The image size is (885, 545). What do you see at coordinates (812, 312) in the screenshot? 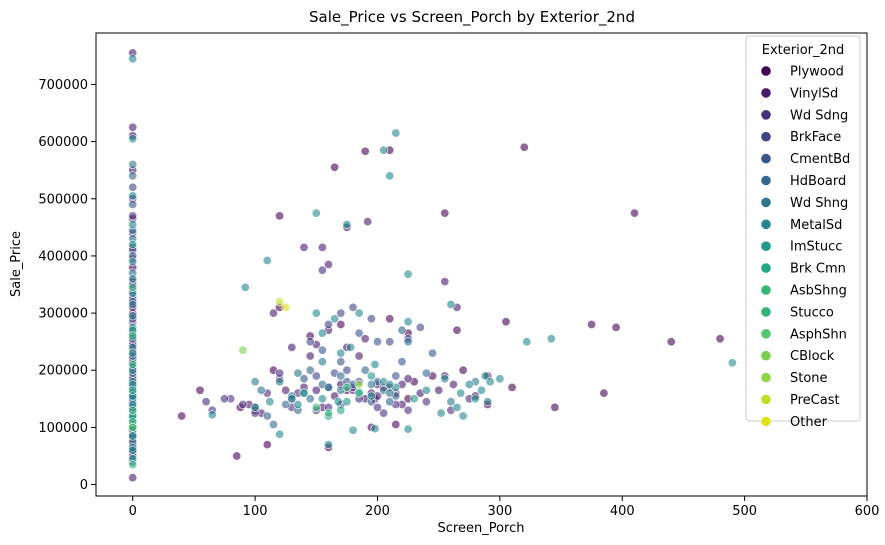
I see `legend-label: Stucco` at bounding box center [812, 312].